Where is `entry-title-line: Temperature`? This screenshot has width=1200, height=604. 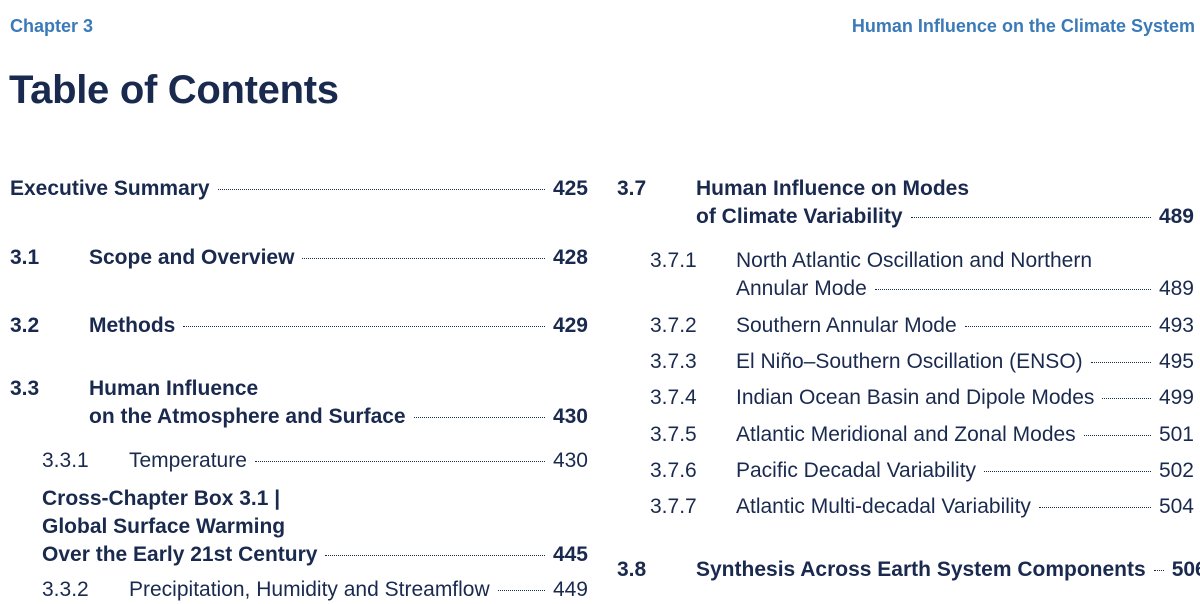 entry-title-line: Temperature is located at coordinates (188, 460).